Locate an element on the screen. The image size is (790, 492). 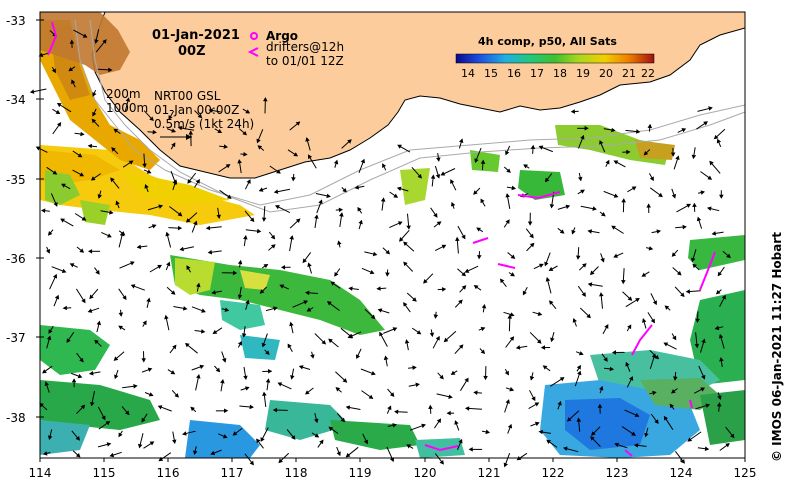
lon-label: 120 is located at coordinates (425, 473).